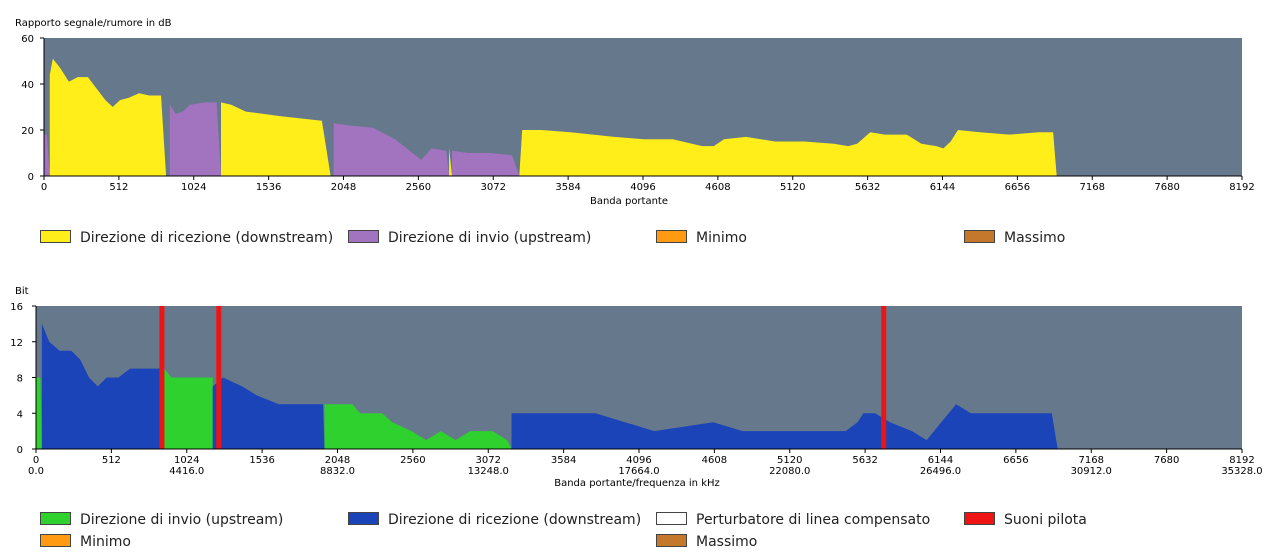 The image size is (1272, 560). I want to click on snr-y-tick-label: 40, so click(27, 85).